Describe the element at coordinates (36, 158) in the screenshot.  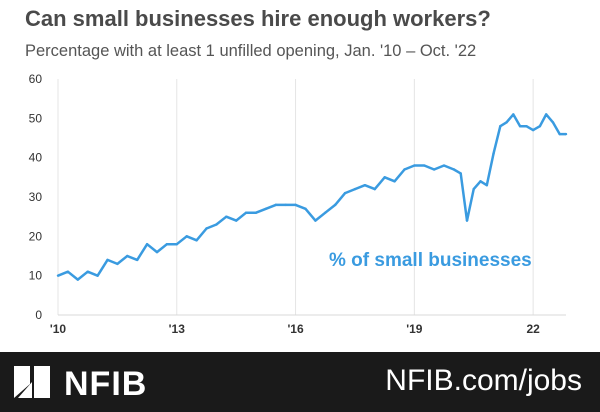
I see `y-tick-label-40: 40` at that location.